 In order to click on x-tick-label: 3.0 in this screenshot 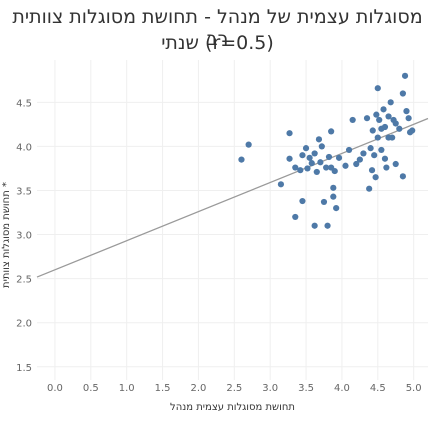, I will do `click(270, 388)`.